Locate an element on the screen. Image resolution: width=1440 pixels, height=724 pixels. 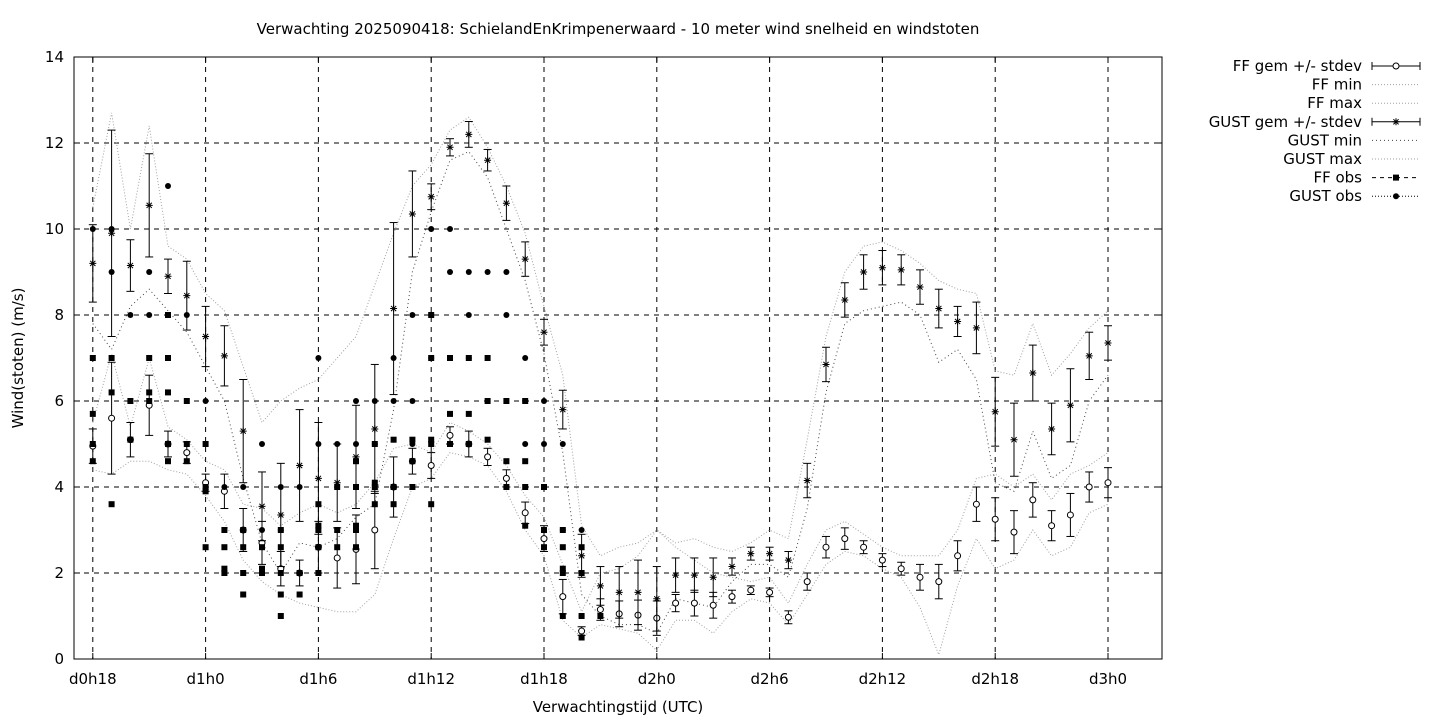
x-tick-label: d2h6 is located at coordinates (770, 679).